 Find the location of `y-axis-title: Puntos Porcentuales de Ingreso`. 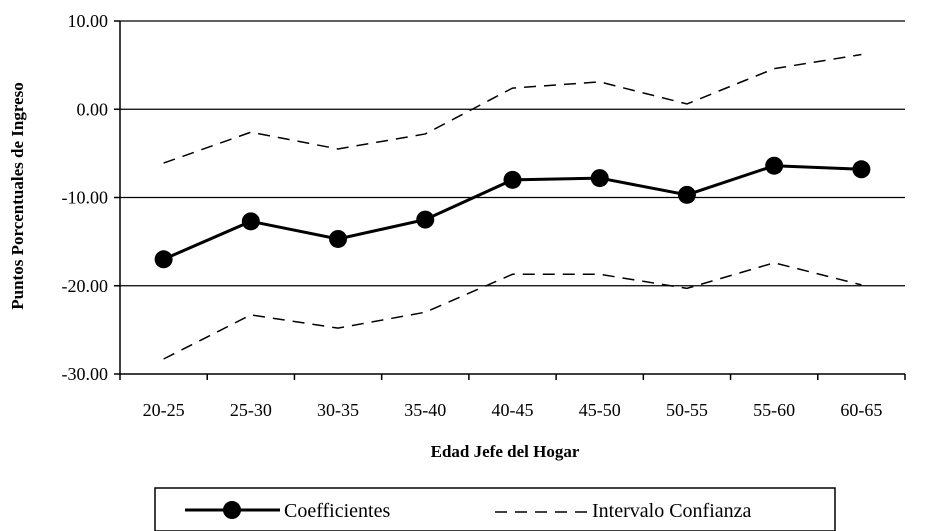

y-axis-title: Puntos Porcentuales de Ingreso is located at coordinates (17, 195).